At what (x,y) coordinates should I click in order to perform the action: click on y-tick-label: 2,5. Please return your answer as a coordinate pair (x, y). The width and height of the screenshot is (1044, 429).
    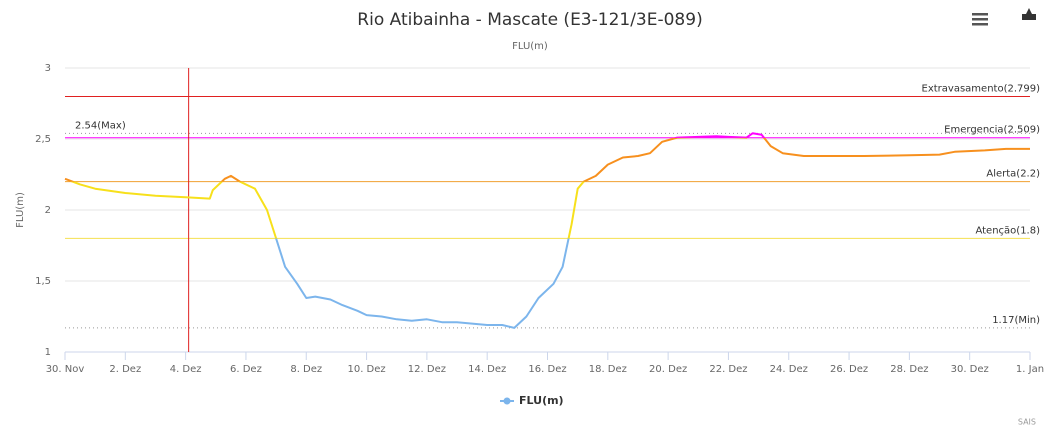
    Looking at the image, I should click on (43, 139).